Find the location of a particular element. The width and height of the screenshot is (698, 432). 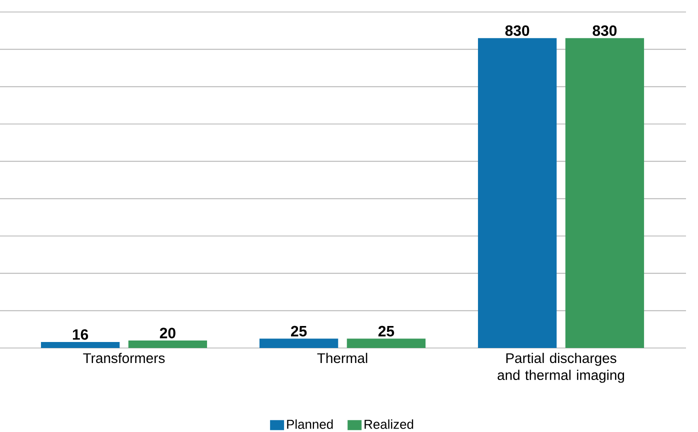

data-label: 20 is located at coordinates (168, 333).